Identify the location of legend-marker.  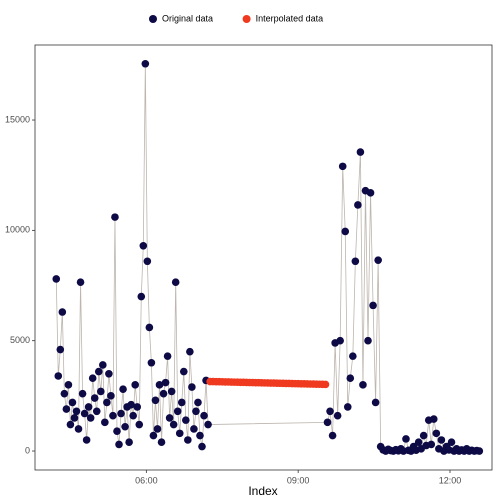
(246, 19).